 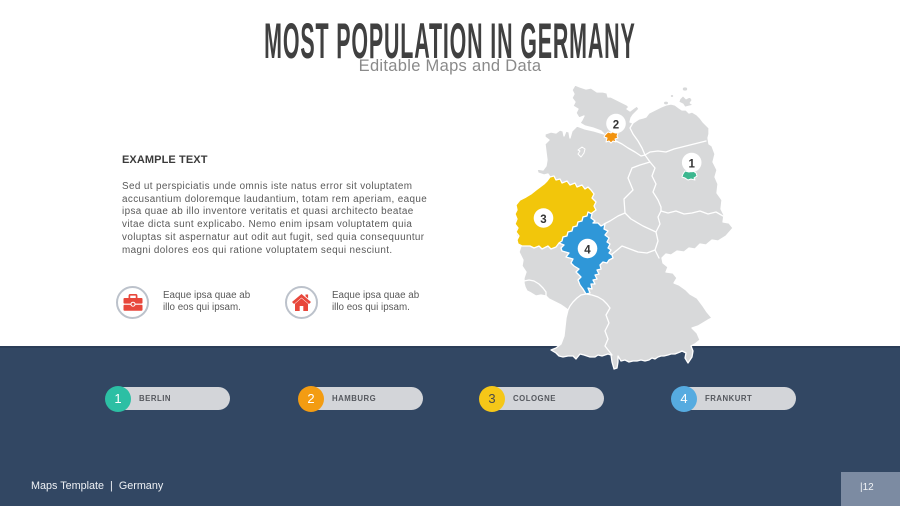 I want to click on svg-text: 4, so click(x=587, y=251).